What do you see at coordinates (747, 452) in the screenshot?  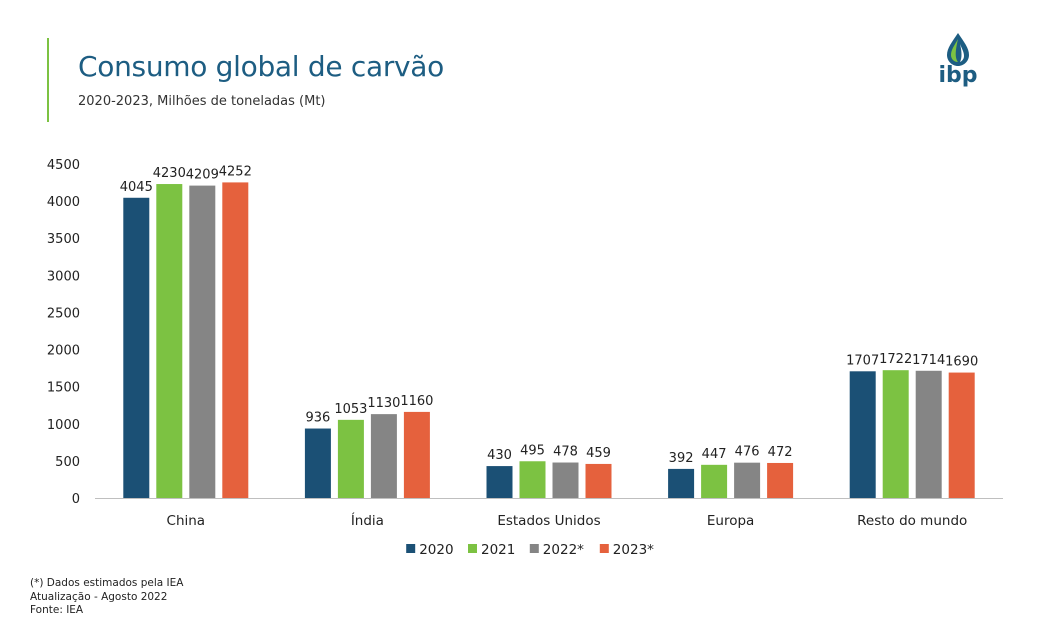 I see `data-label: 476` at bounding box center [747, 452].